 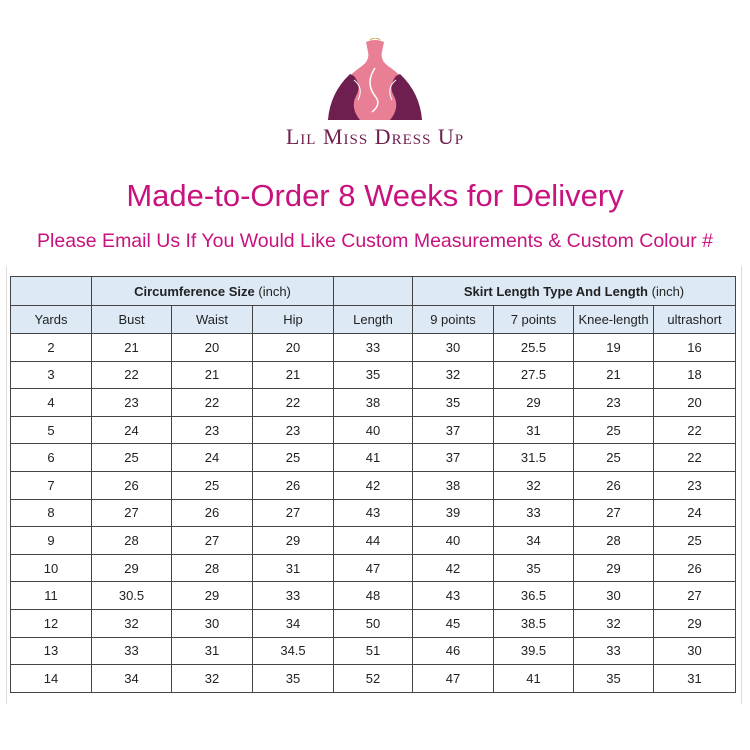 What do you see at coordinates (51, 402) in the screenshot?
I see `table-cell: 4` at bounding box center [51, 402].